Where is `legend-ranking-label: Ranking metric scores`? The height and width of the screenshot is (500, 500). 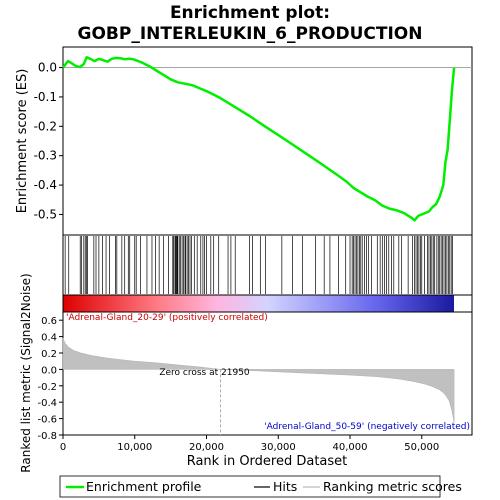
legend-ranking-label: Ranking metric scores is located at coordinates (392, 486).